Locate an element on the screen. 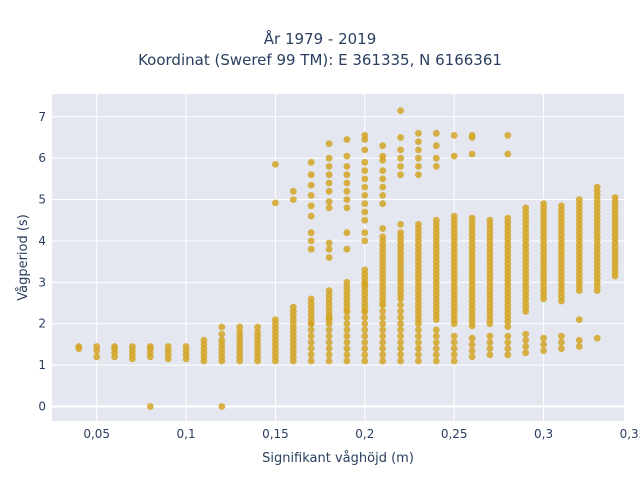  x-tick-label: 0,1 is located at coordinates (186, 434).